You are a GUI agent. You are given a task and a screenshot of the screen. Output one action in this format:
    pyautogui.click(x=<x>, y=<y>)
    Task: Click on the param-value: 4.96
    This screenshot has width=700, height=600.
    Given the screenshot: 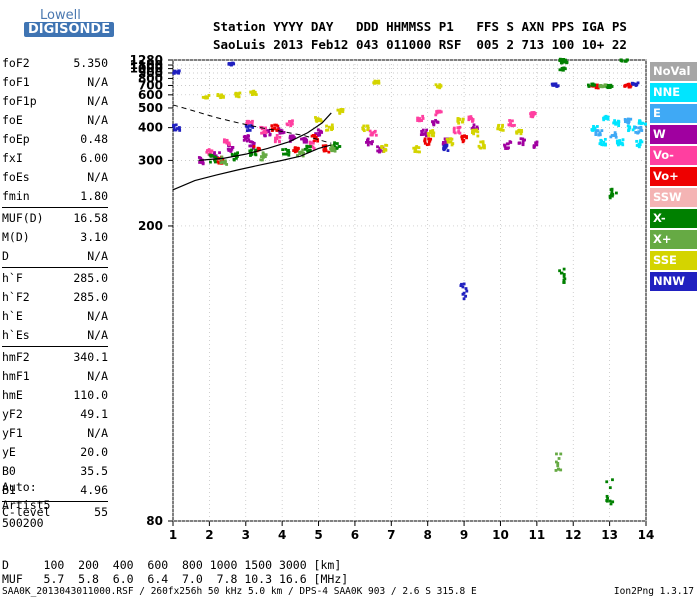 What is the action you would take?
    pyautogui.click(x=94, y=490)
    